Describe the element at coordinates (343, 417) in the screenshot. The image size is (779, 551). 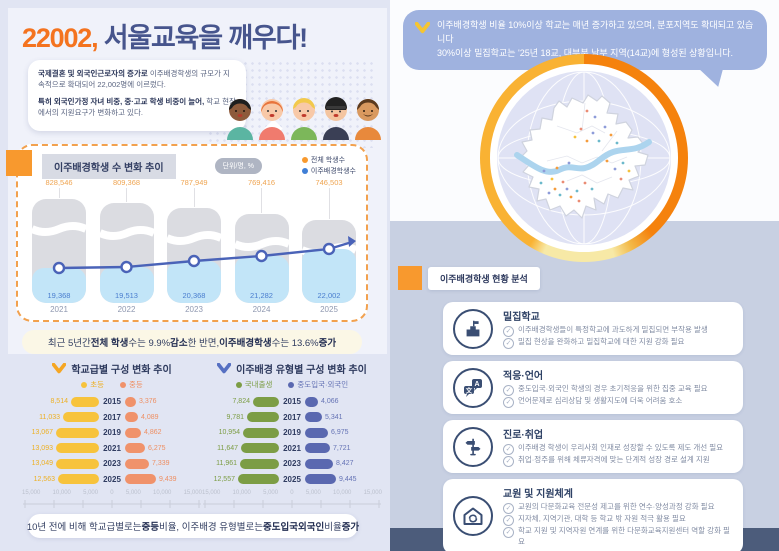
I see `right-side: 5,341` at that location.